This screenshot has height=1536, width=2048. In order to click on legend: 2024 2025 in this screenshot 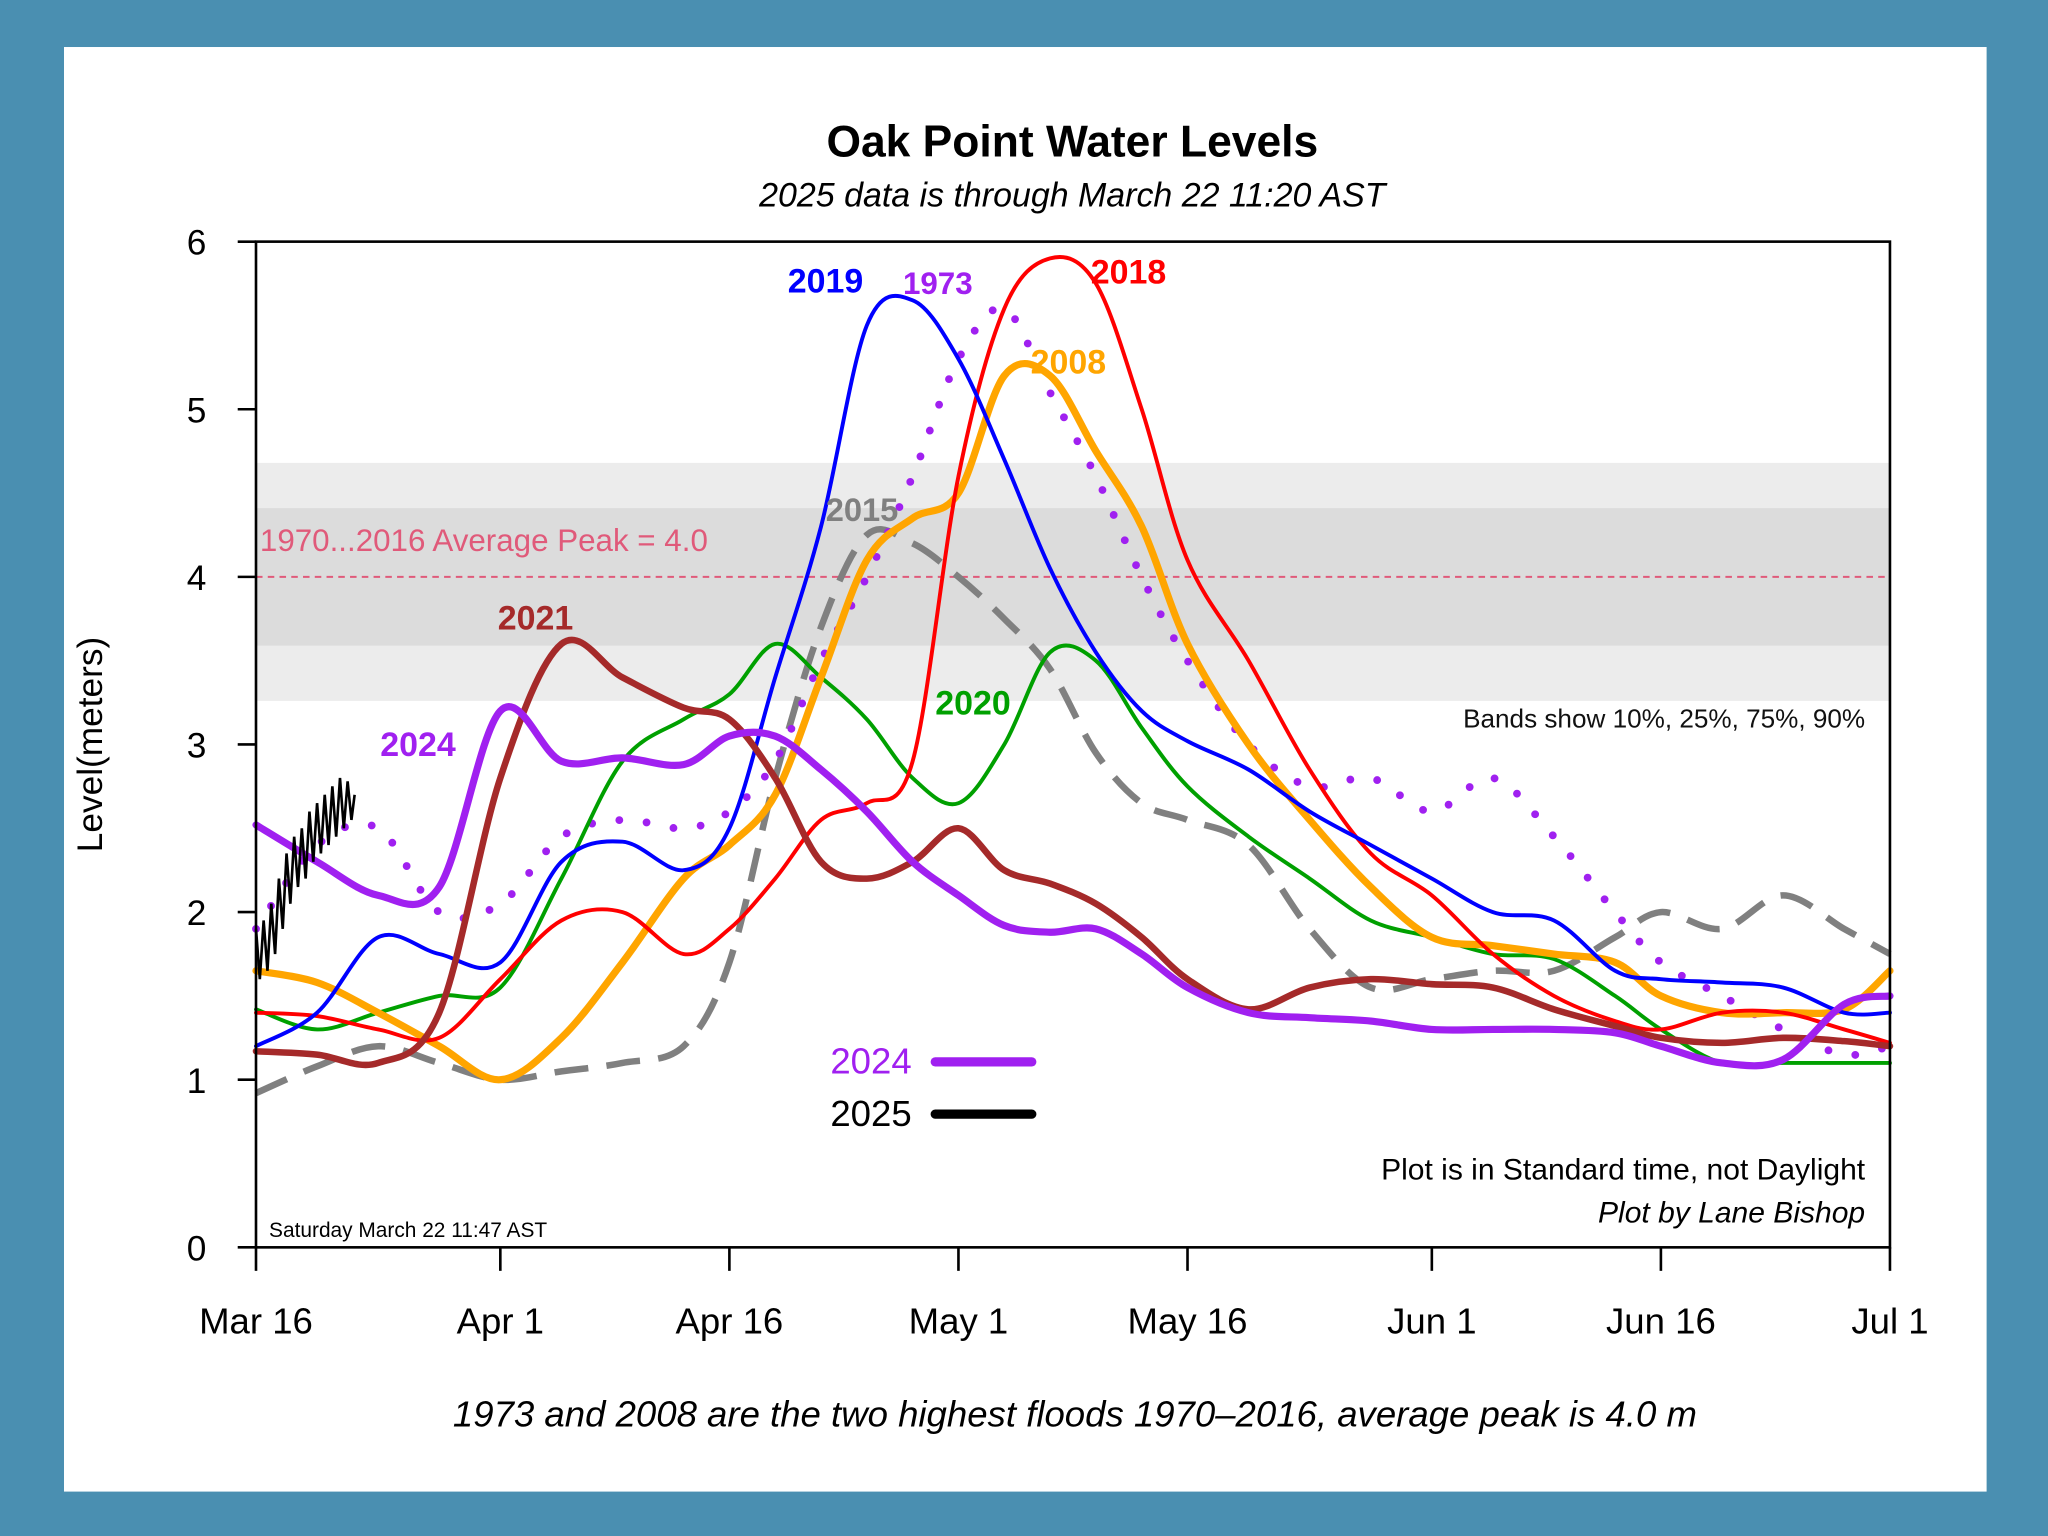, I will do `click(933, 1087)`.